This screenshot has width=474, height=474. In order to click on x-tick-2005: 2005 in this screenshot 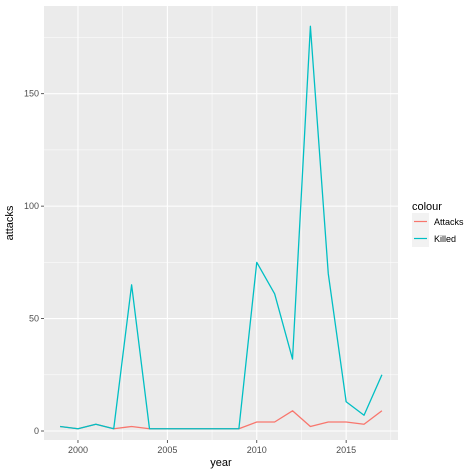, I will do `click(167, 447)`.